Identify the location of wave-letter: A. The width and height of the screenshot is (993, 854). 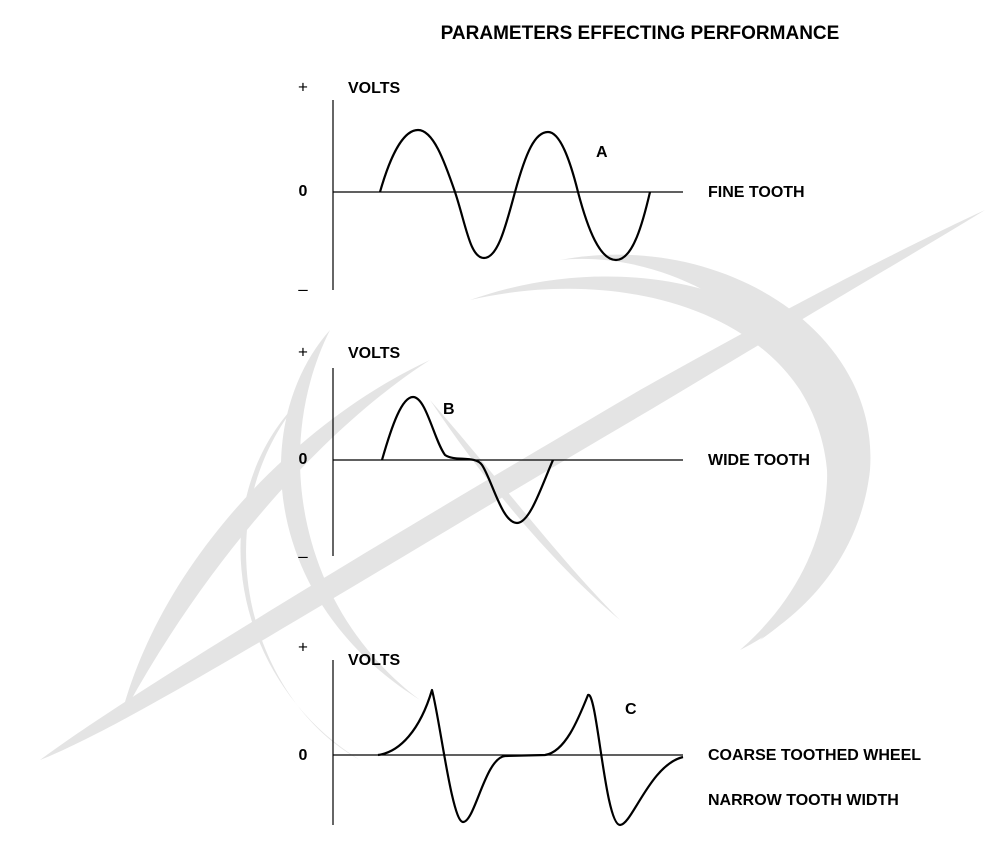
(602, 152).